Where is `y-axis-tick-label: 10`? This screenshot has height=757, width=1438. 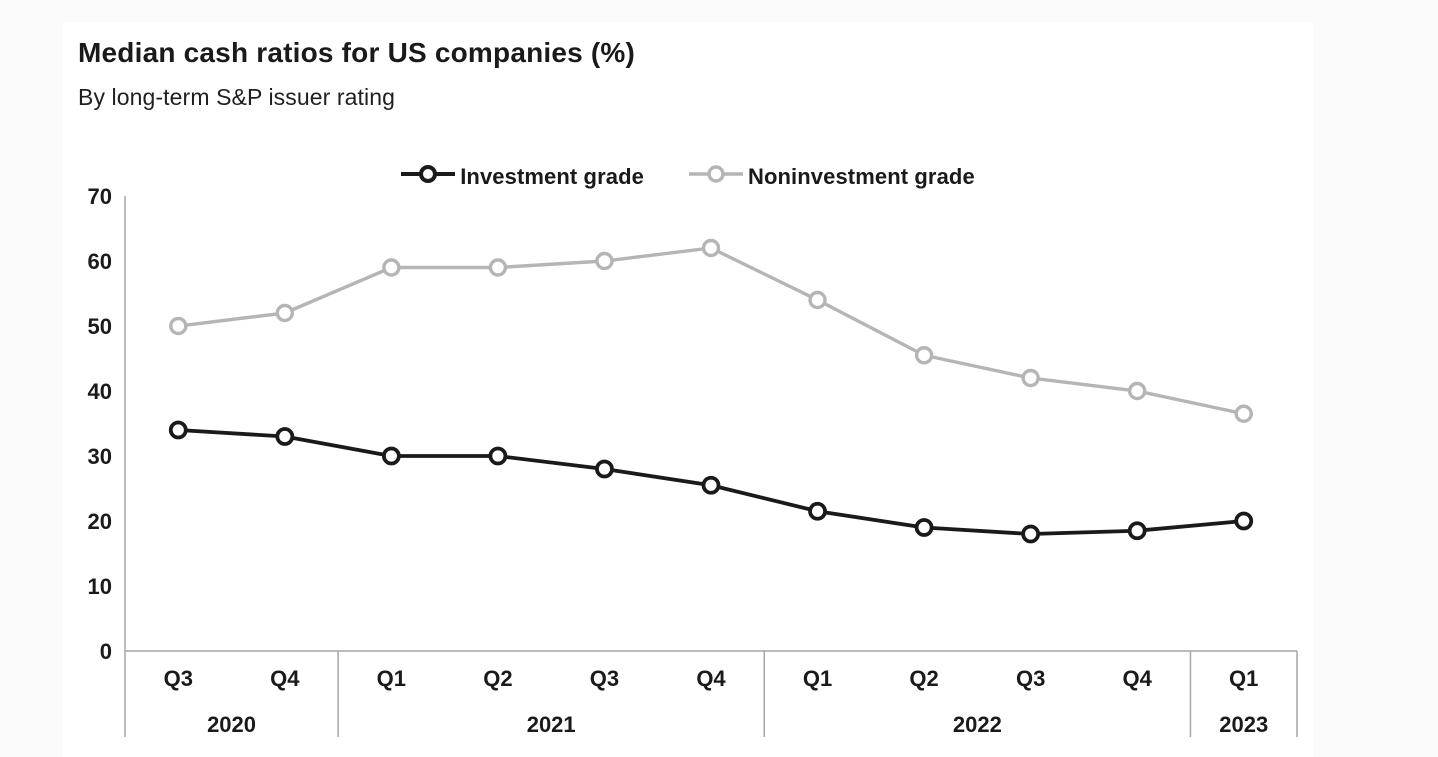 y-axis-tick-label: 10 is located at coordinates (100, 586).